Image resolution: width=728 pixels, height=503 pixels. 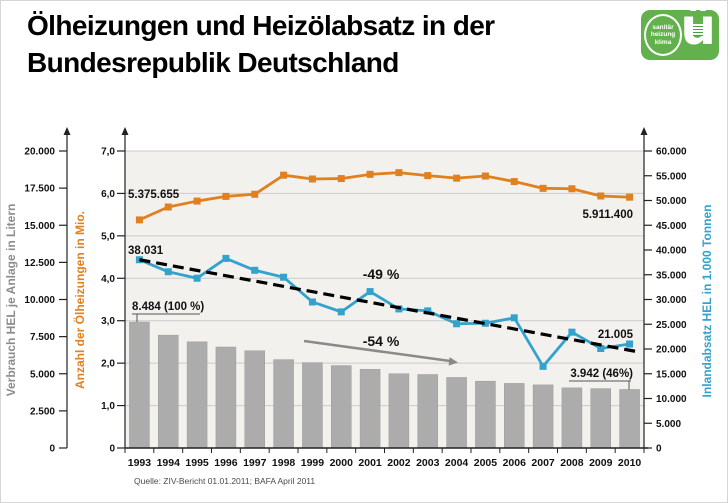 I want to click on year-label-1995: 1995, so click(x=197, y=463).